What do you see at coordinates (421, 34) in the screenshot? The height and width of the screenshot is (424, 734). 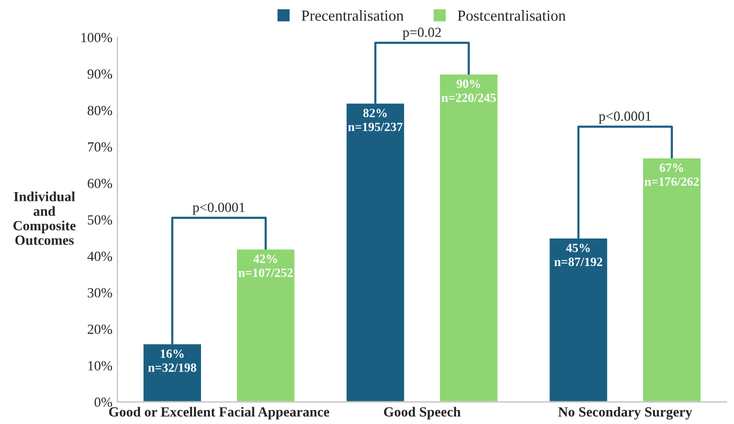 I see `annotation: p=0.02` at bounding box center [421, 34].